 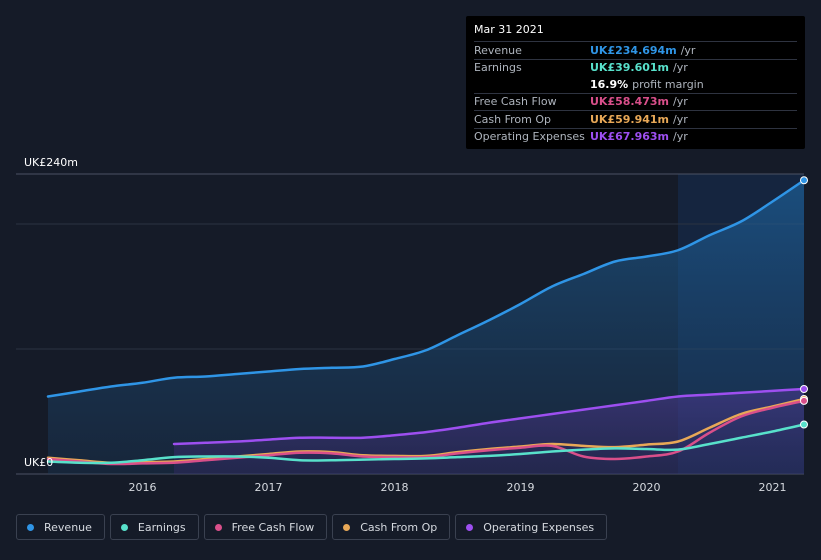 I want to click on tooltip-value: 16.9%, so click(x=609, y=84).